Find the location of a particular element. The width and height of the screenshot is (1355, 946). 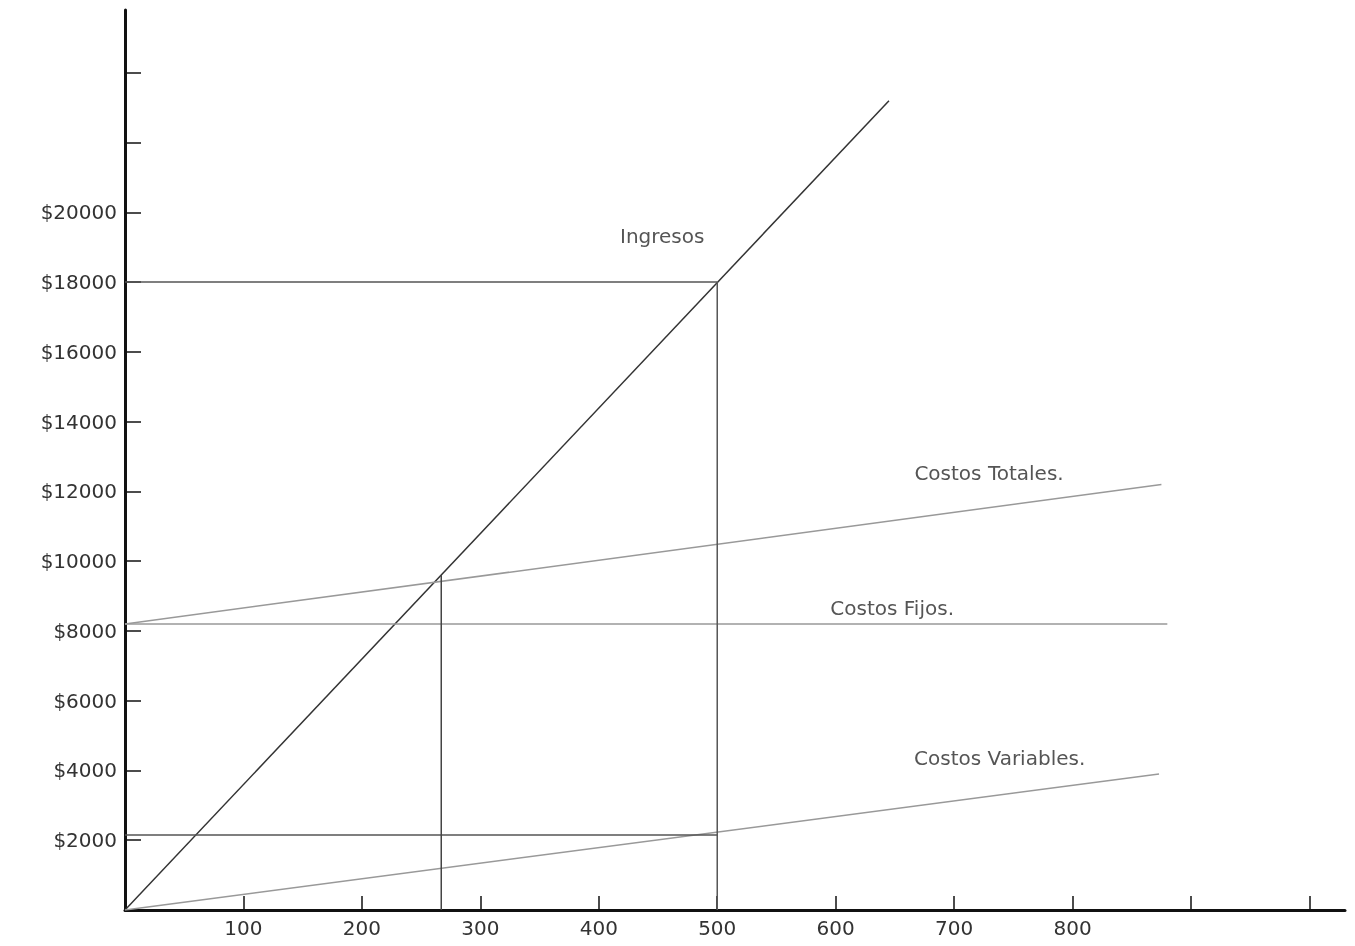

x-tick-label: 800 is located at coordinates (1072, 928).